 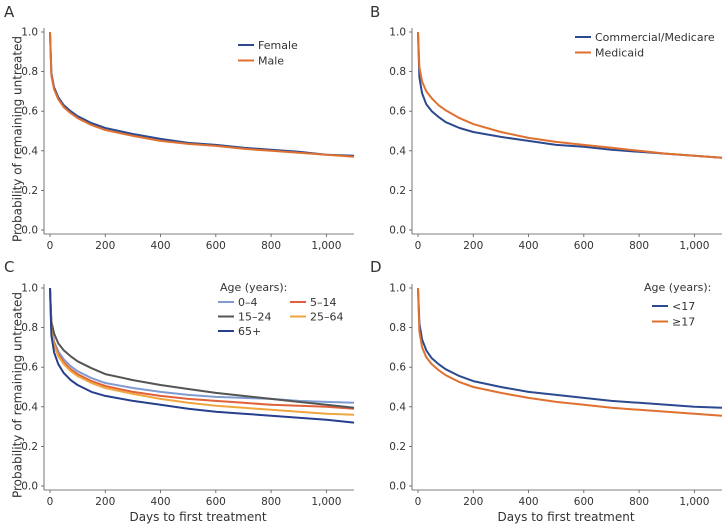 What do you see at coordinates (375, 12) in the screenshot?
I see `panel-letter: B` at bounding box center [375, 12].